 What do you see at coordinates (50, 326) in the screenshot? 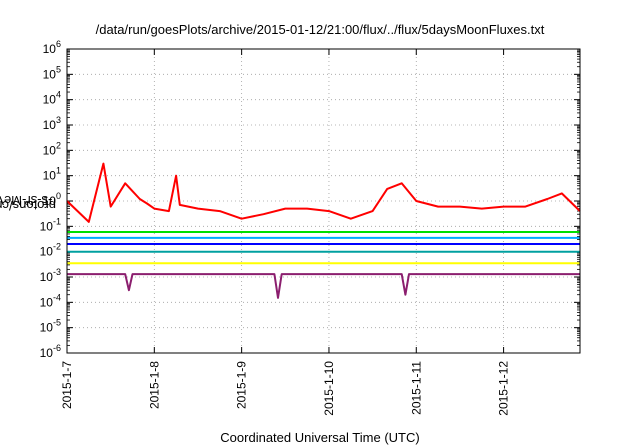
I see `y-tick-label: 10⁻⁵` at bounding box center [50, 326].